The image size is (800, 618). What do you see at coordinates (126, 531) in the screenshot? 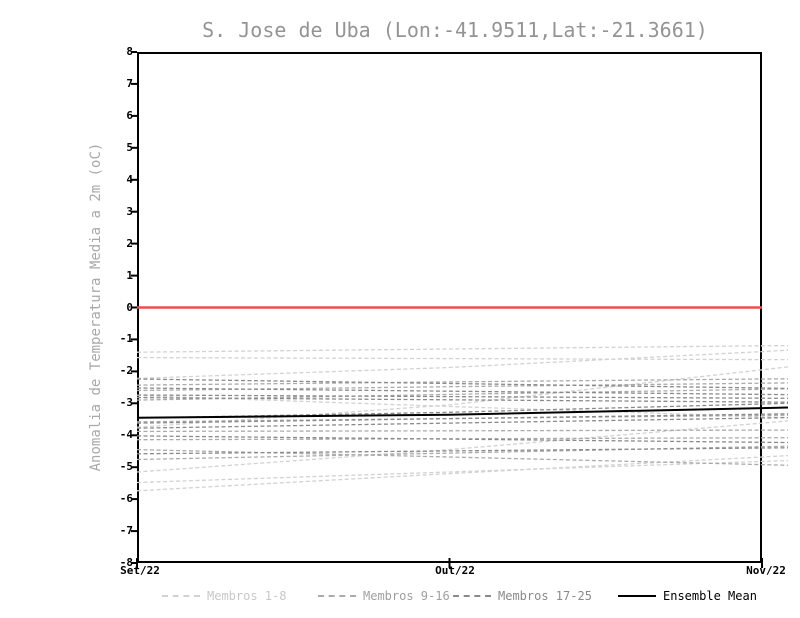
I see `y-tick-label: -7` at bounding box center [126, 531].